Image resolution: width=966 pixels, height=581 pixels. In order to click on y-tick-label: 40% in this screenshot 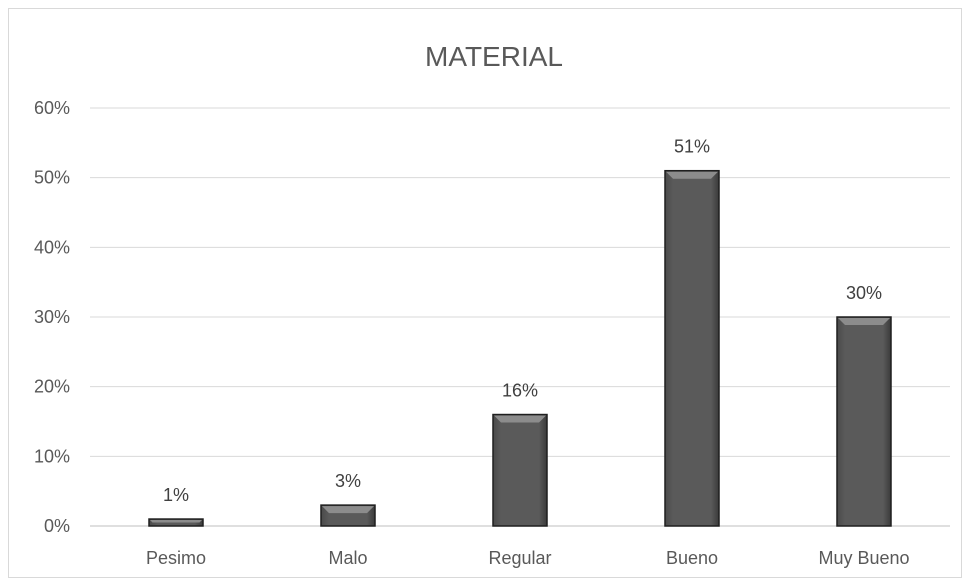, I will do `click(52, 247)`.